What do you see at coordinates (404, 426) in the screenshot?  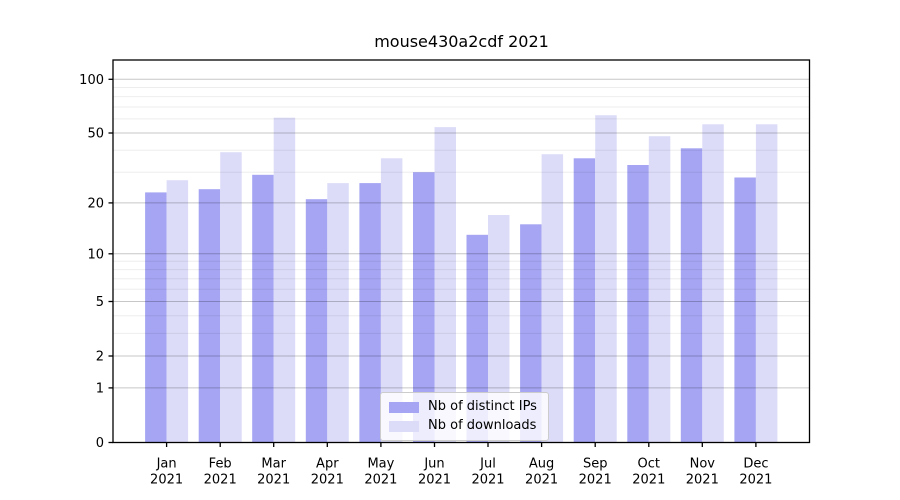 I see `legend-swatch-downloads` at bounding box center [404, 426].